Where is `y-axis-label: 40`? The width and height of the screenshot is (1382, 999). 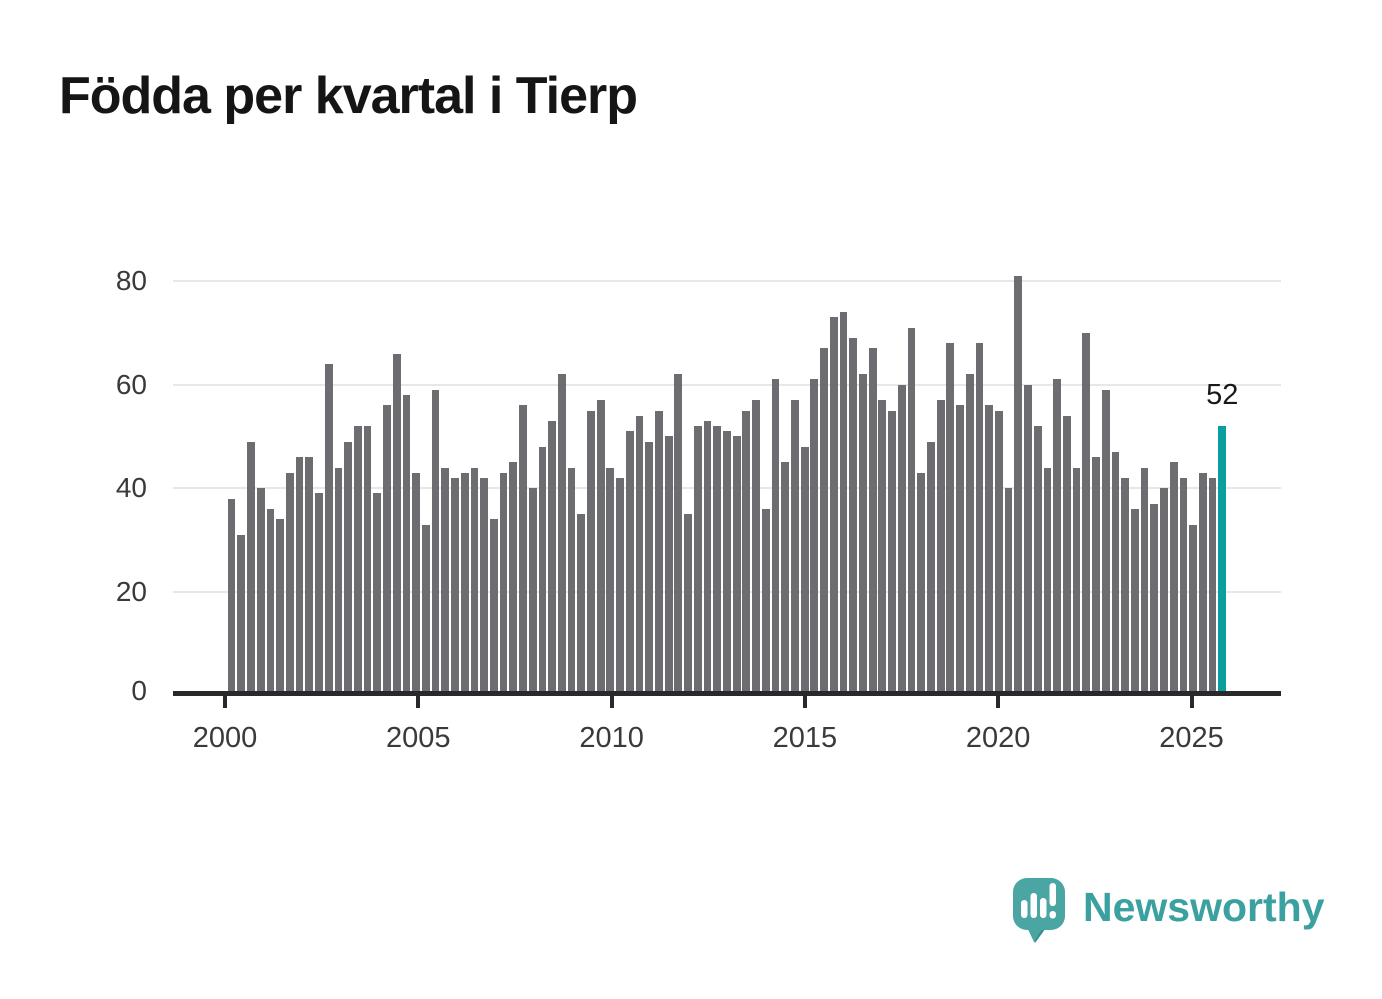 y-axis-label: 40 is located at coordinates (131, 488).